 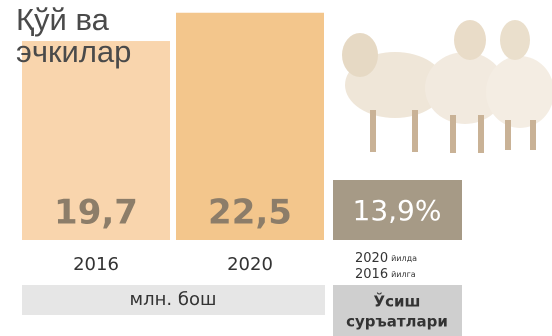 I want to click on note-word: йилга, so click(x=403, y=274).